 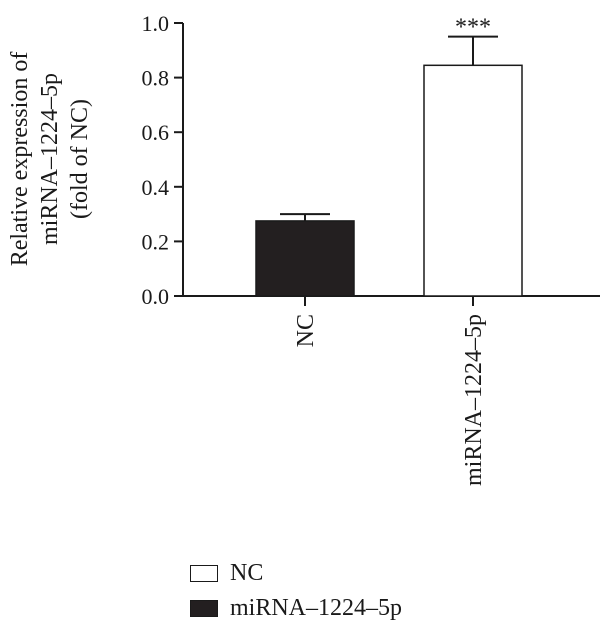 I want to click on y-tick-label-3: 0.6, so click(x=156, y=132).